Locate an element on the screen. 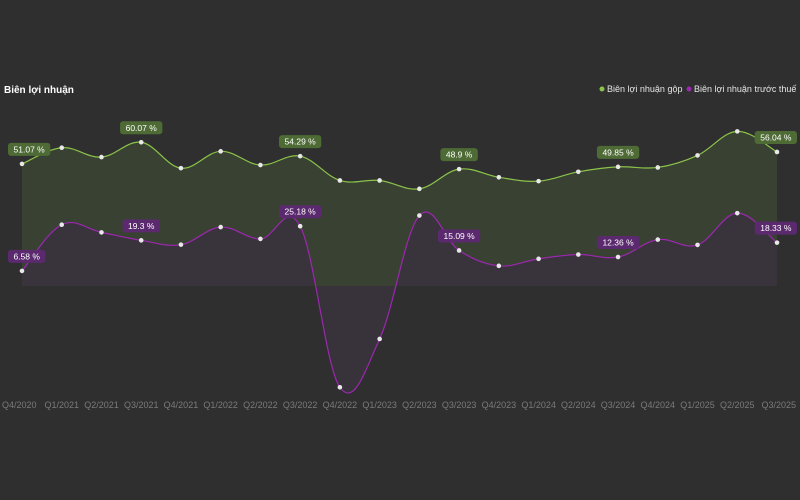  data-label: 18.33 % is located at coordinates (776, 228).